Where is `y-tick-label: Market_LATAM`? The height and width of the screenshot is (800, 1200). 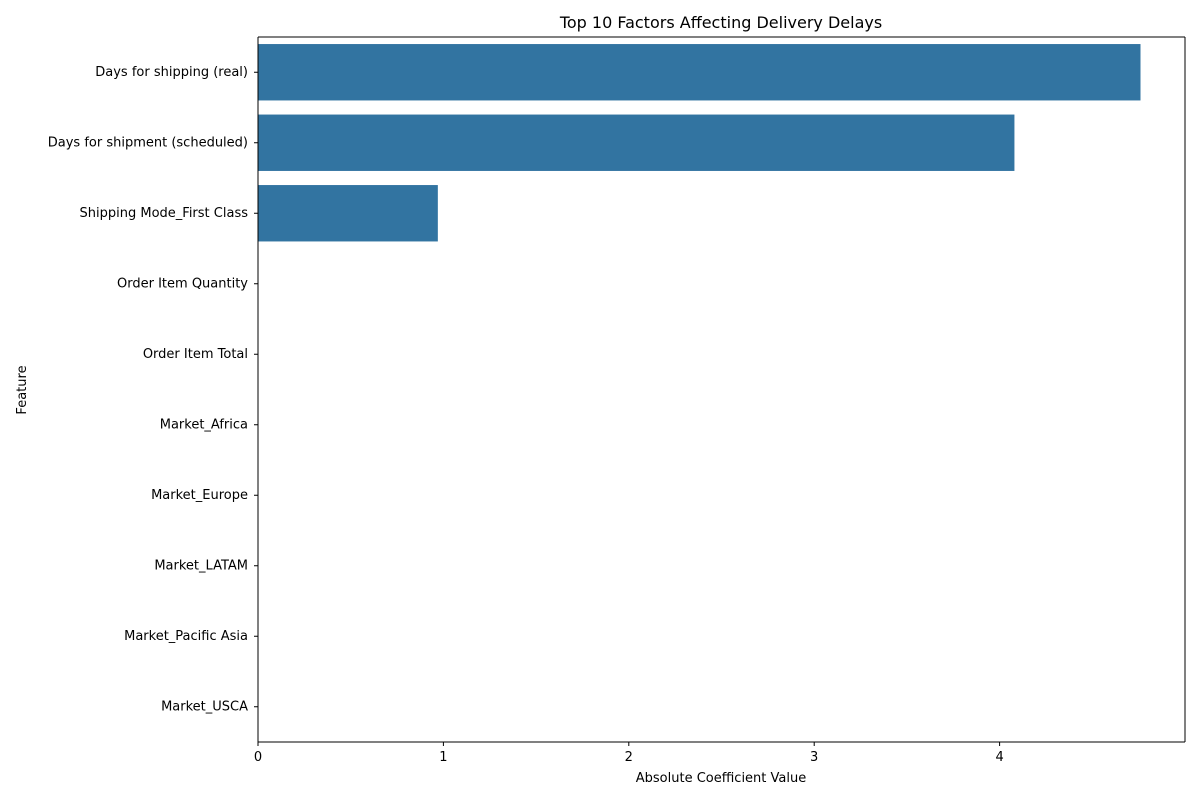 y-tick-label: Market_LATAM is located at coordinates (201, 565).